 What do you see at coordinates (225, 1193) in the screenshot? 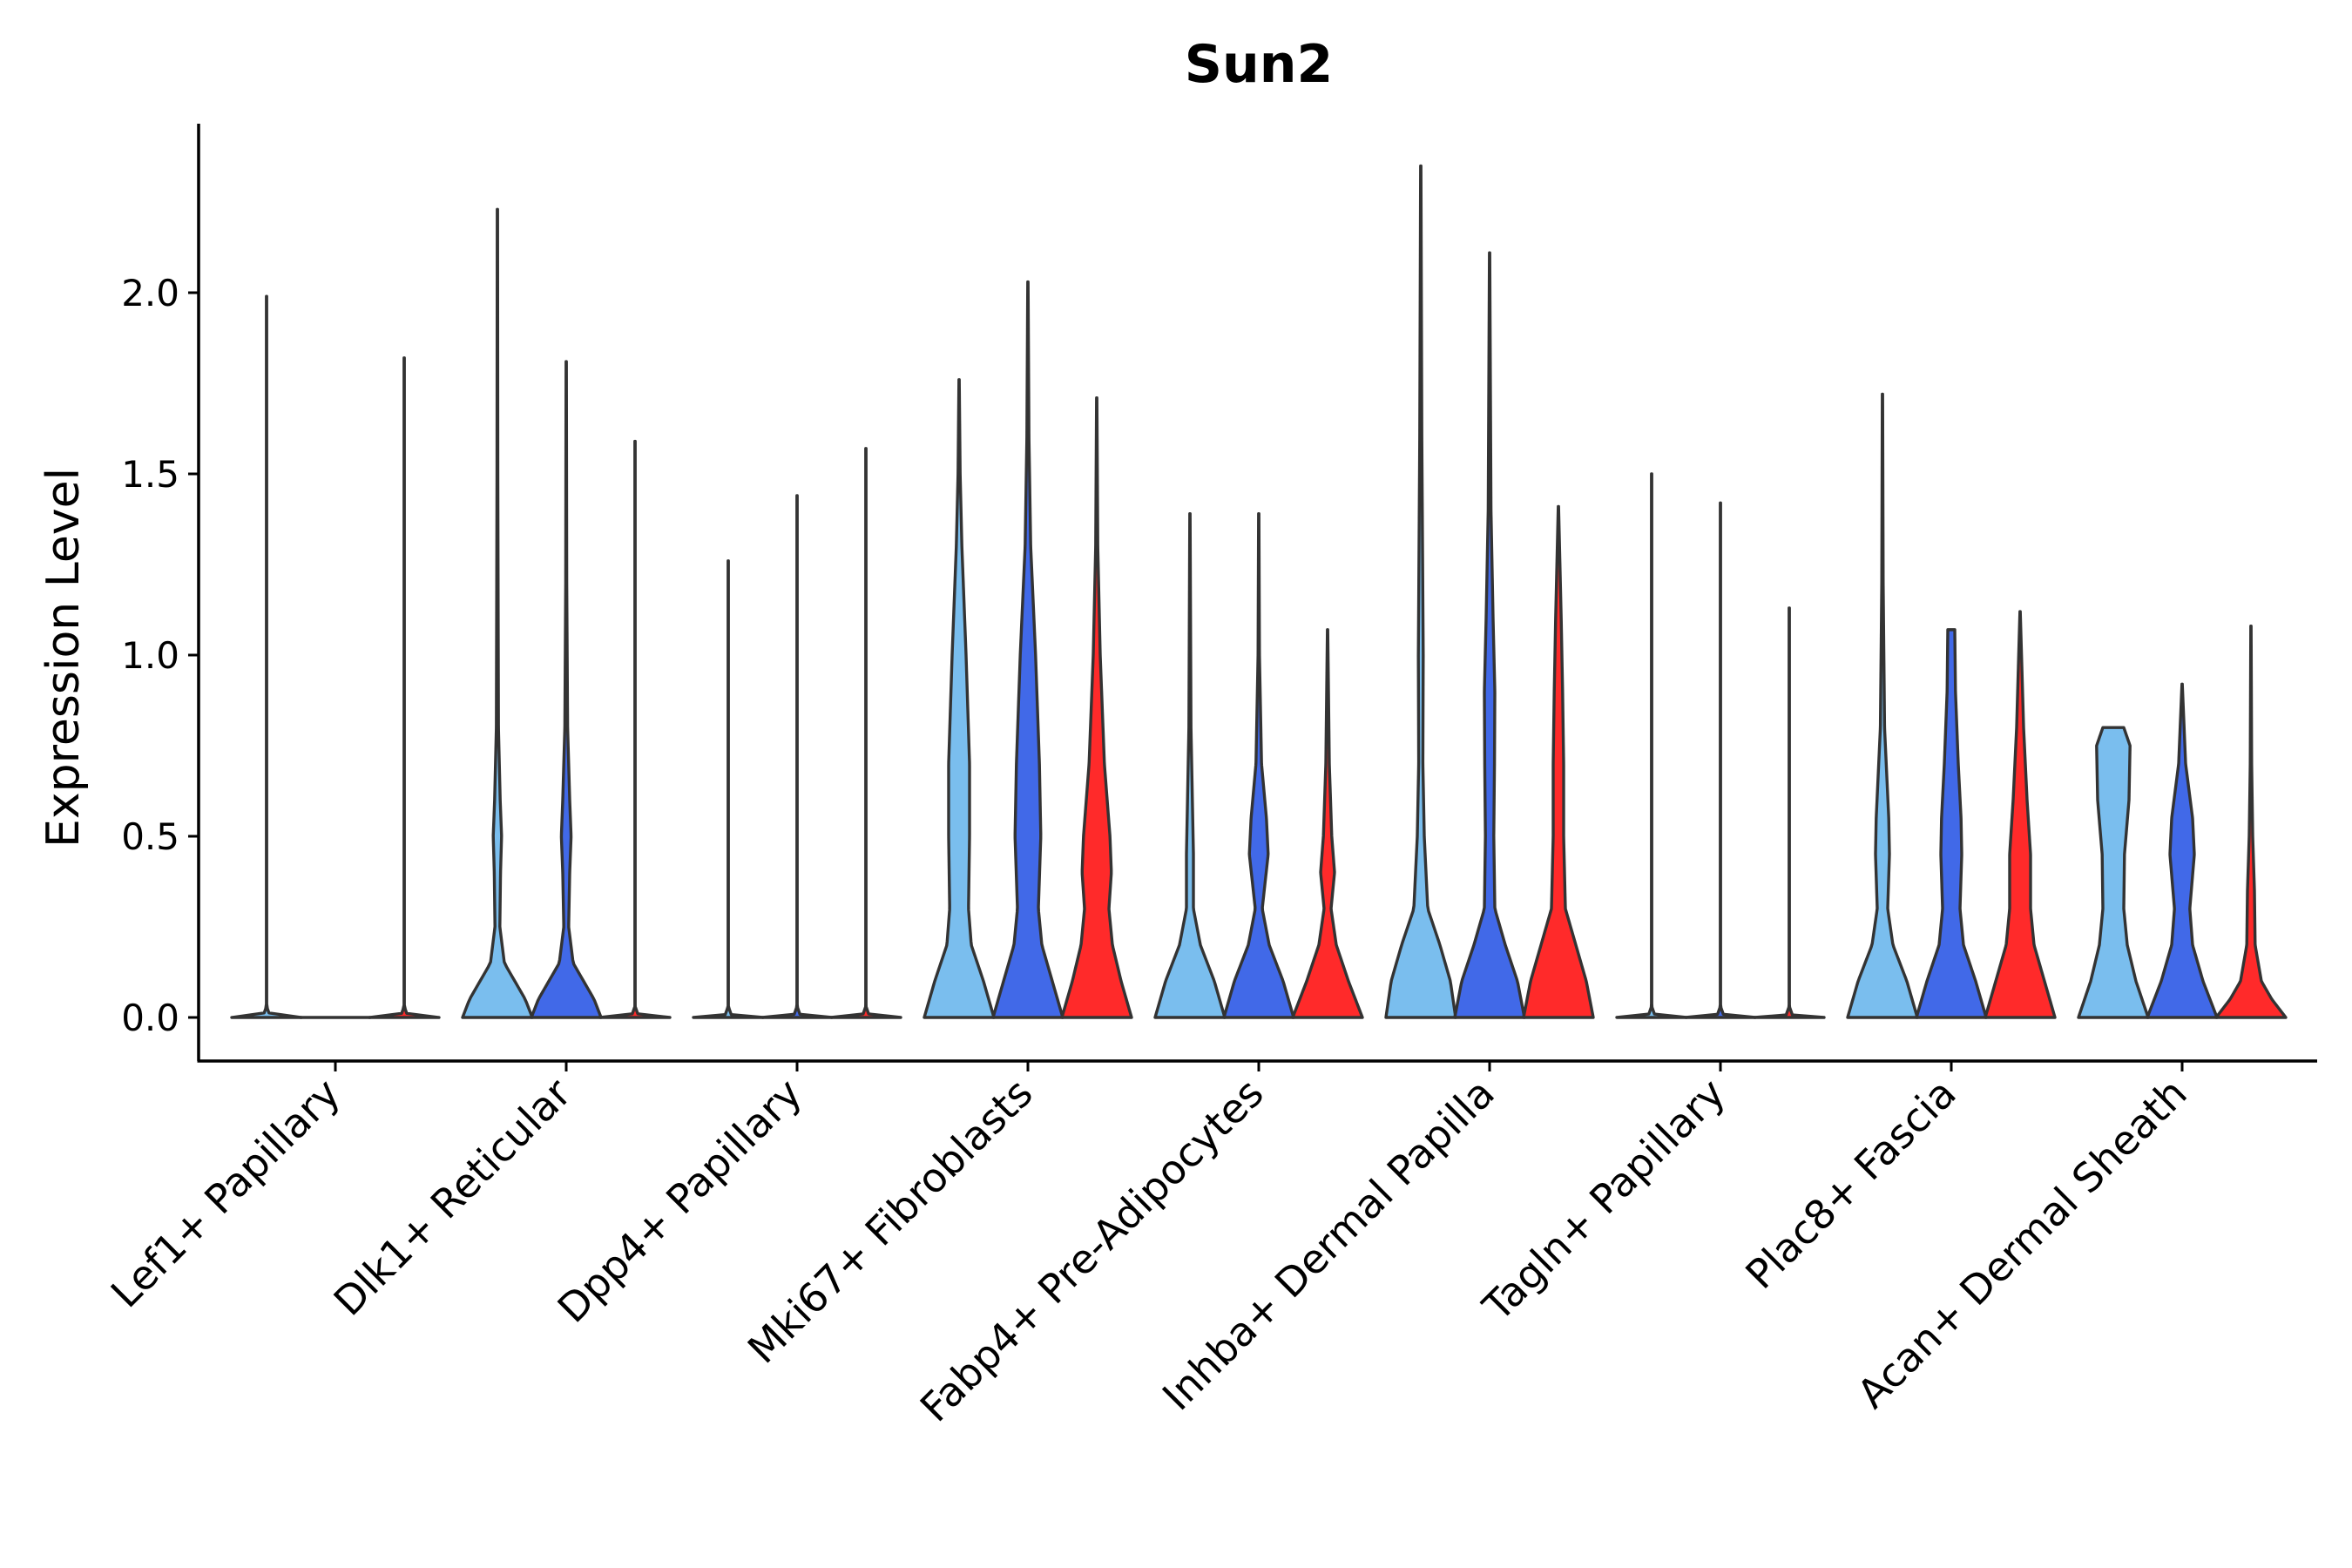
I see `x-tick-label: Lef1+ Papillary` at bounding box center [225, 1193].